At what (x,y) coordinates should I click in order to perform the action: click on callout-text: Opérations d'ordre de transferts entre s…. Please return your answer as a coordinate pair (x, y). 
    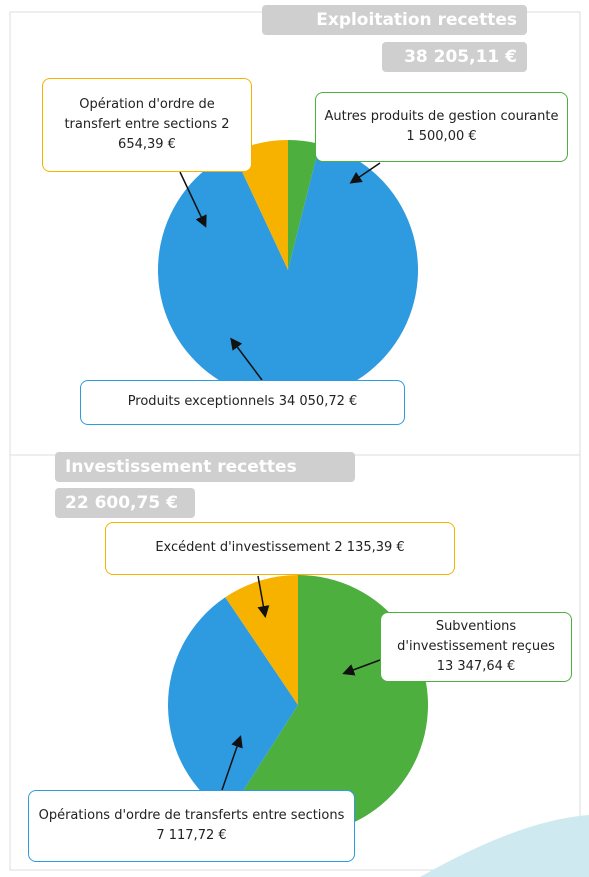
    Looking at the image, I should click on (191, 826).